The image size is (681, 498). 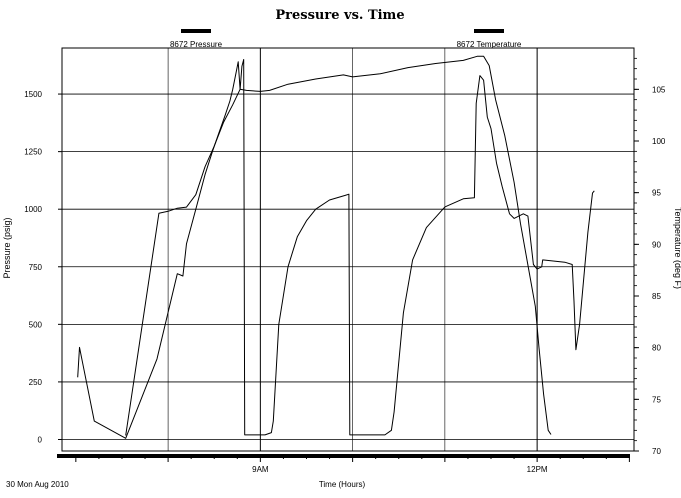 What do you see at coordinates (537, 469) in the screenshot?
I see `x-tick-label: 12PM` at bounding box center [537, 469].